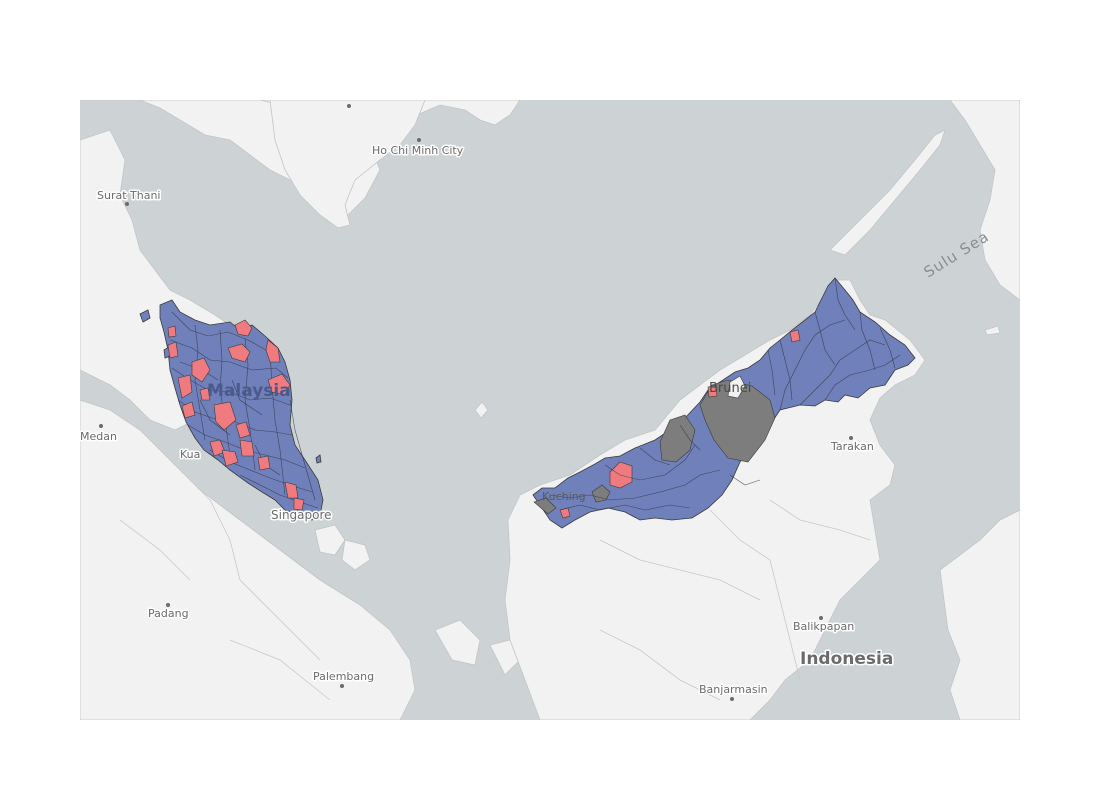  Describe the element at coordinates (301, 515) in the screenshot. I see `label-singapore: Singapore` at that location.